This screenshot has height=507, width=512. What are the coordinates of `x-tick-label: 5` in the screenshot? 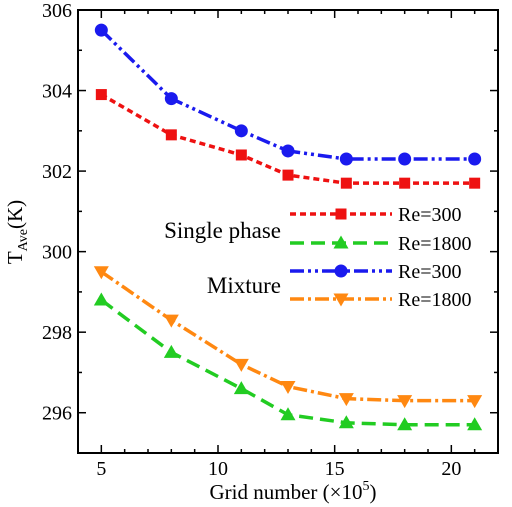 It's located at (101, 469).